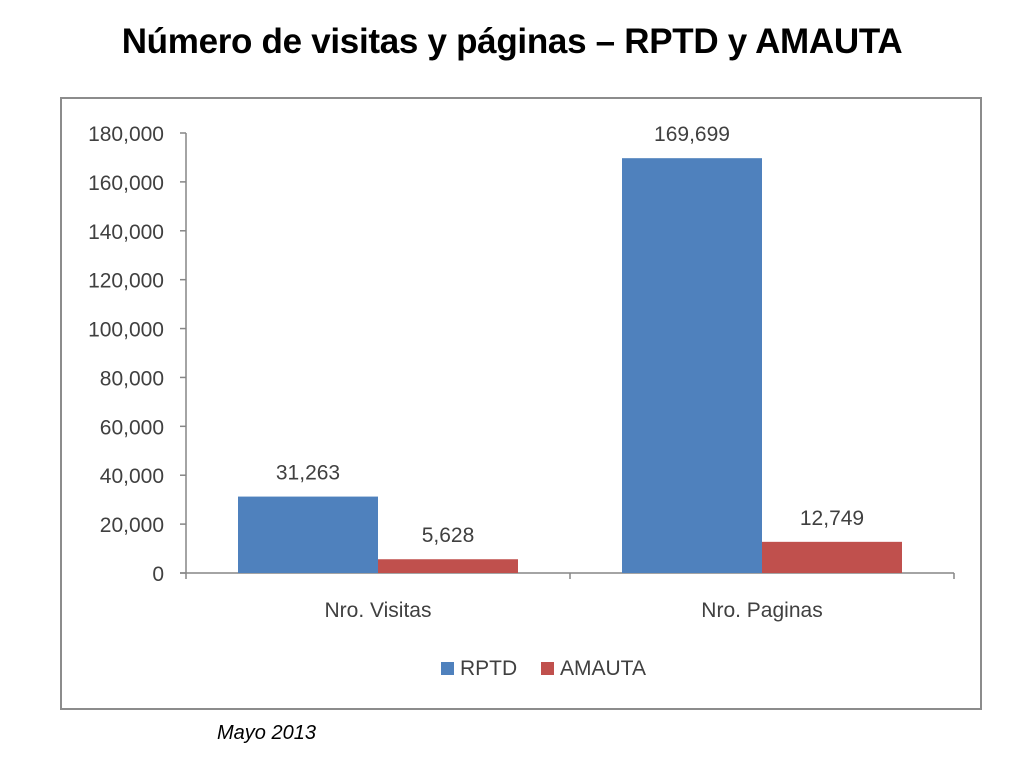 The image size is (1024, 768). I want to click on legend-label: AMAUTA, so click(603, 668).